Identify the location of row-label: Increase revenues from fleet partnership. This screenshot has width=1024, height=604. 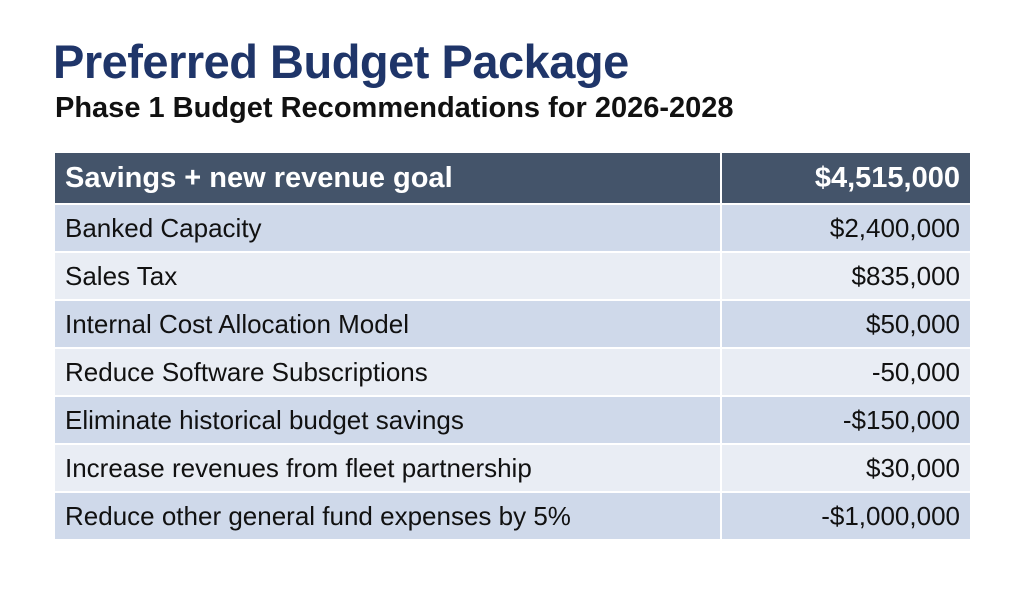
(388, 468).